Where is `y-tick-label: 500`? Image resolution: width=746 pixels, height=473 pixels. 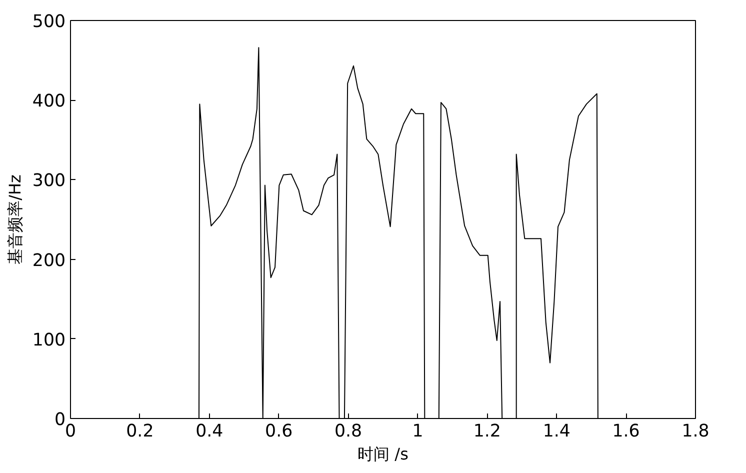 y-tick-label: 500 is located at coordinates (49, 22).